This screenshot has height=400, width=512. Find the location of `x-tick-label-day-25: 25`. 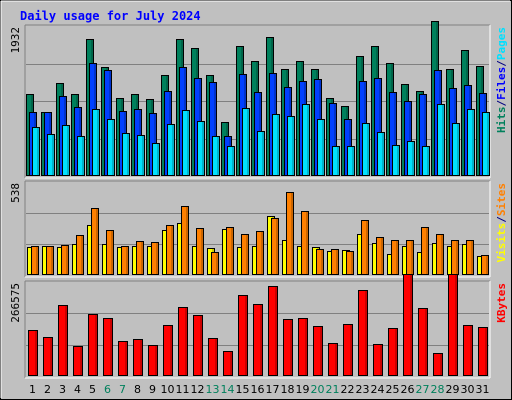

x-tick-label-day-25: 25 is located at coordinates (393, 389).